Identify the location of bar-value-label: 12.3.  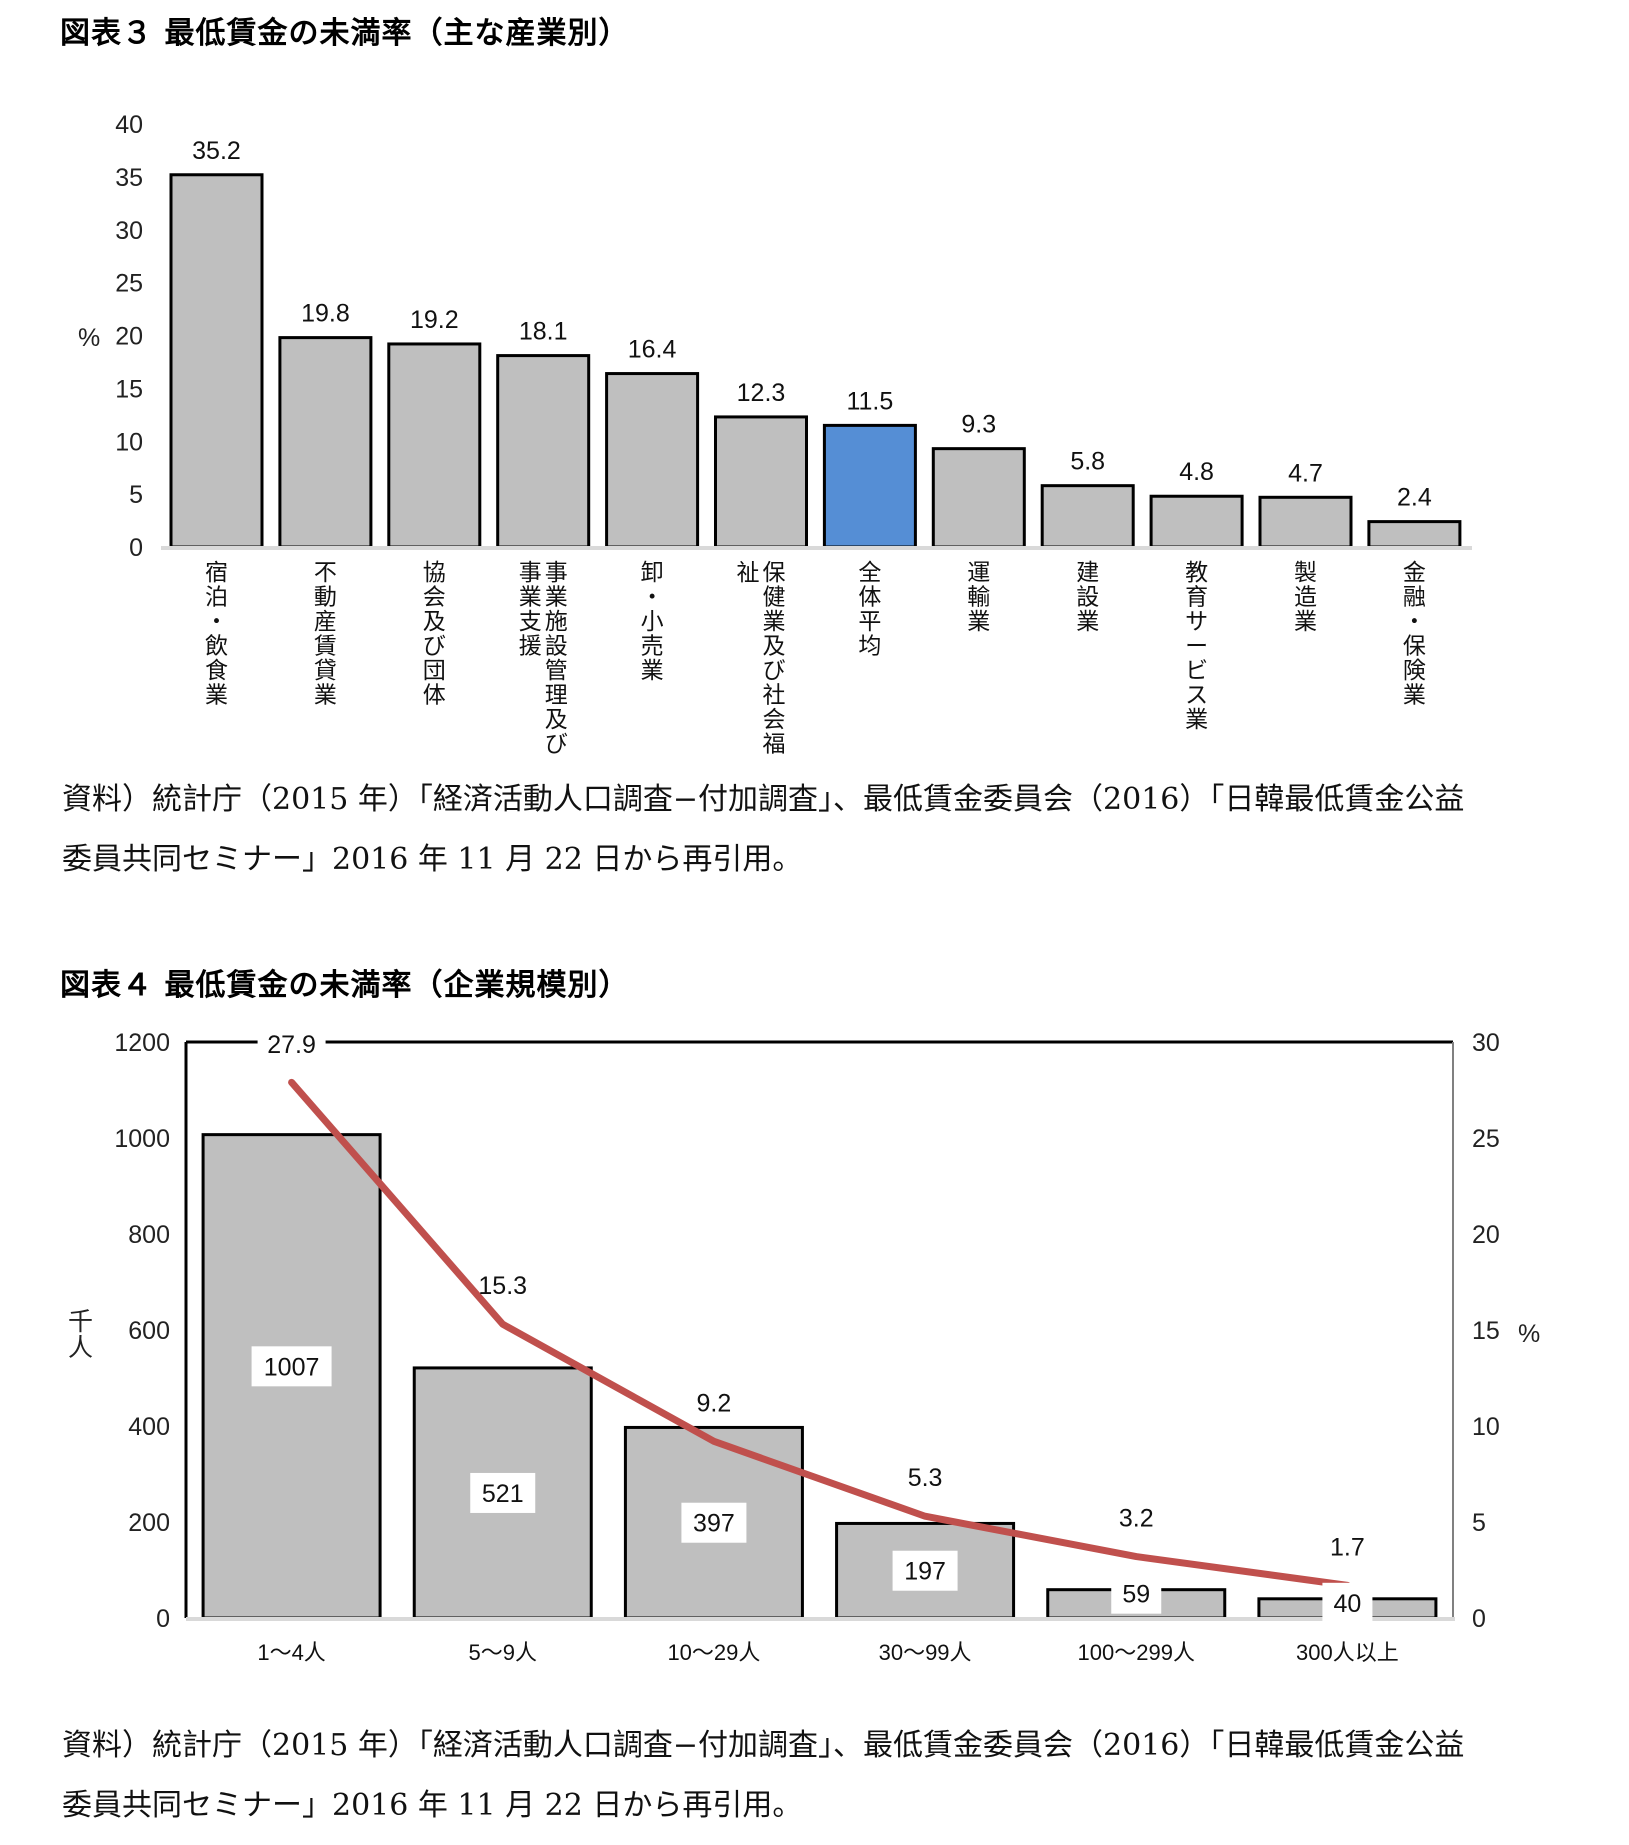
(761, 393).